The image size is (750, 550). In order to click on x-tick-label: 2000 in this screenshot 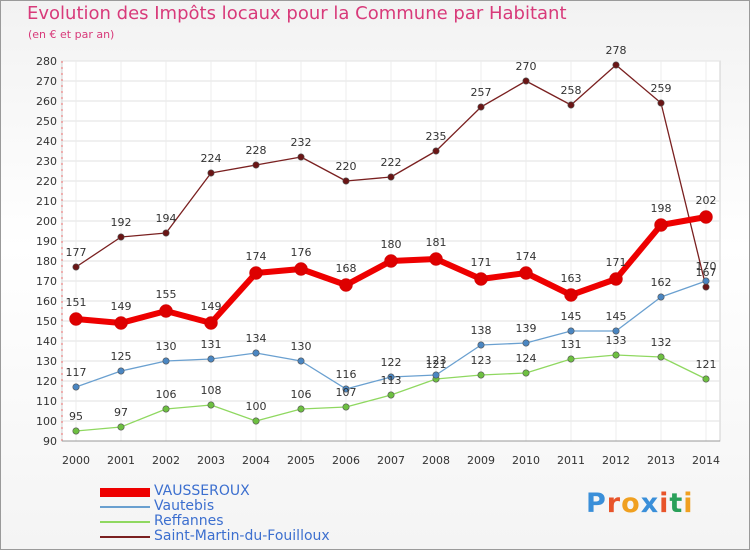, I will do `click(76, 460)`.